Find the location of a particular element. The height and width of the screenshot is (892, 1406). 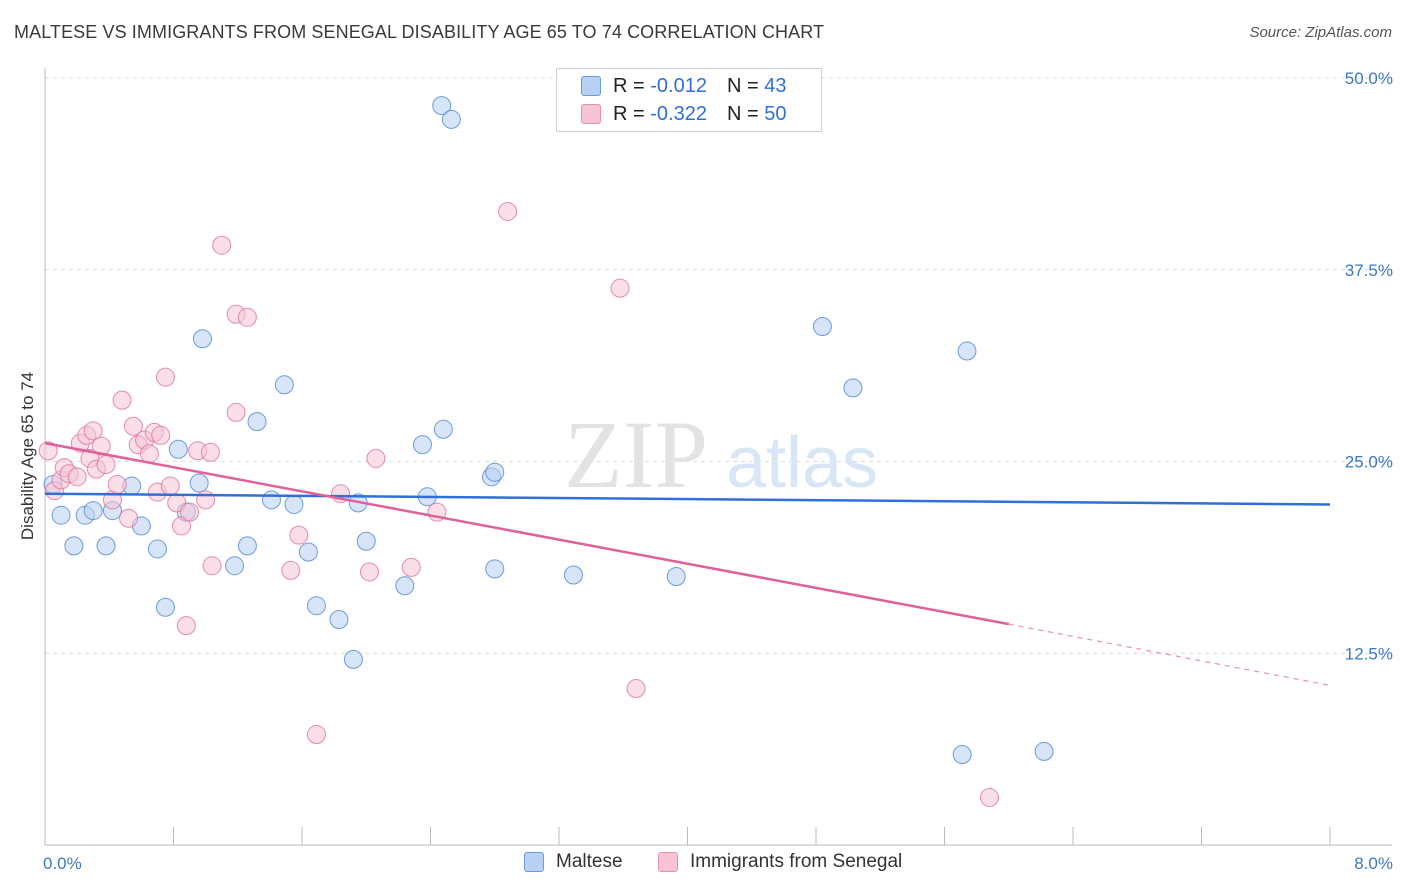

senegal-trend-line is located at coordinates (526, 533).